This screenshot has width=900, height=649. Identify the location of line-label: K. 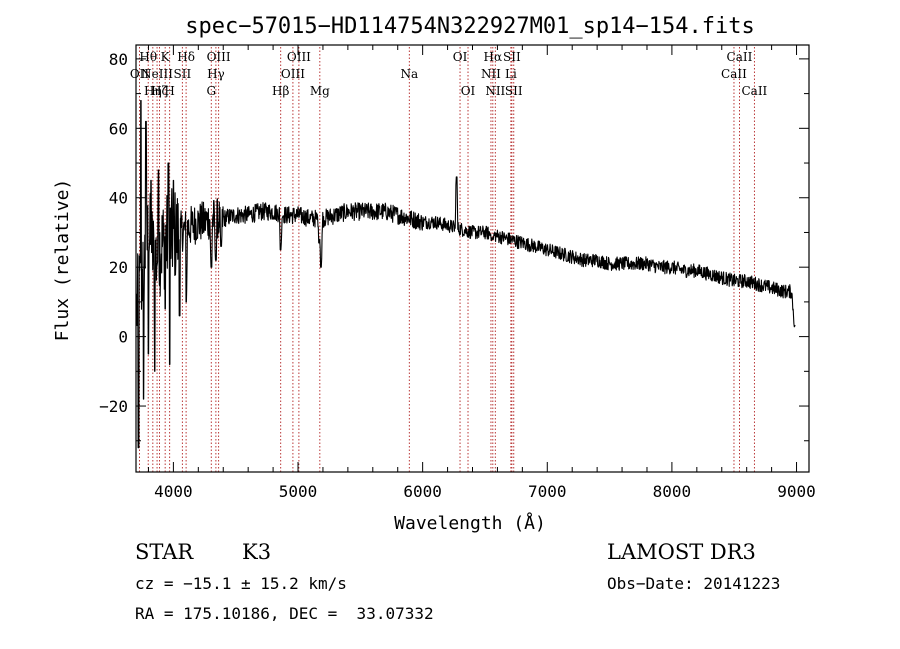
(166, 57).